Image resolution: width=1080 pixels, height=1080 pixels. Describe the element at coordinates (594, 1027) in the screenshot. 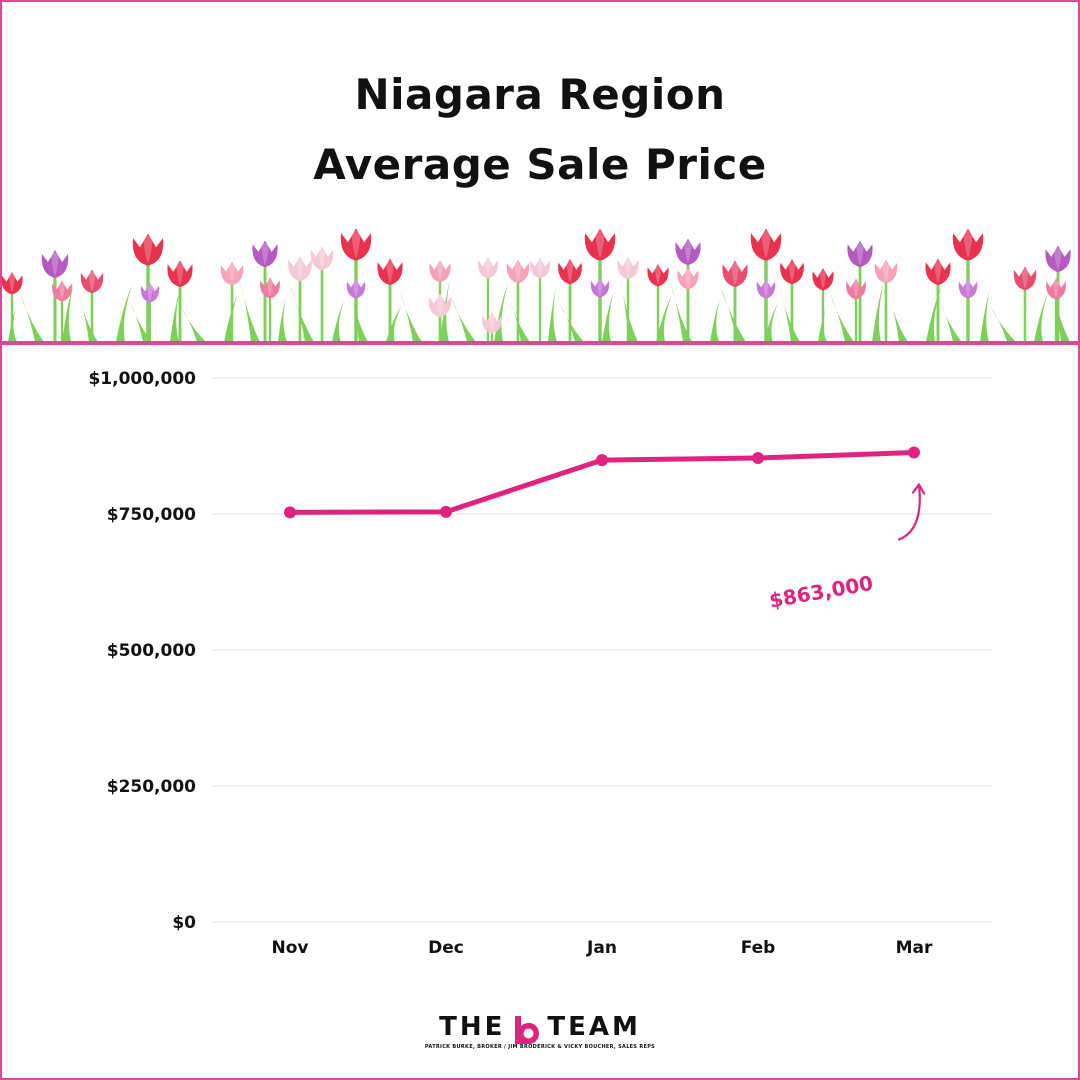

I see `logo-text-team: TEAM` at that location.